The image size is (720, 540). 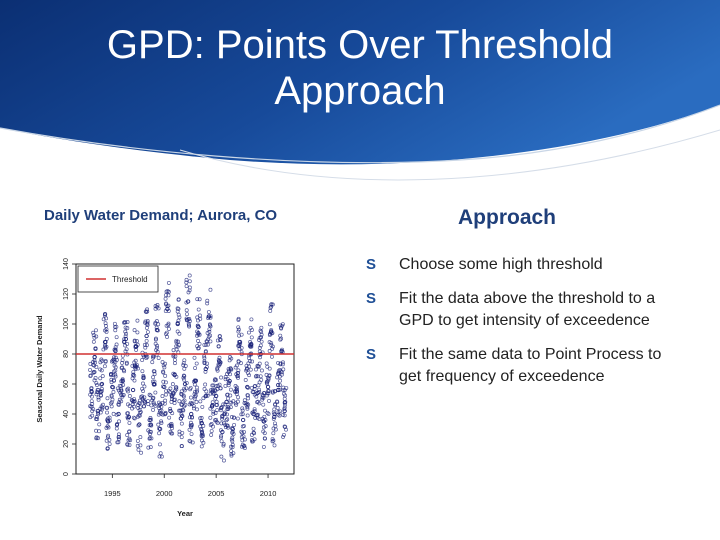 I want to click on y-tick-label: 80, so click(x=66, y=354).